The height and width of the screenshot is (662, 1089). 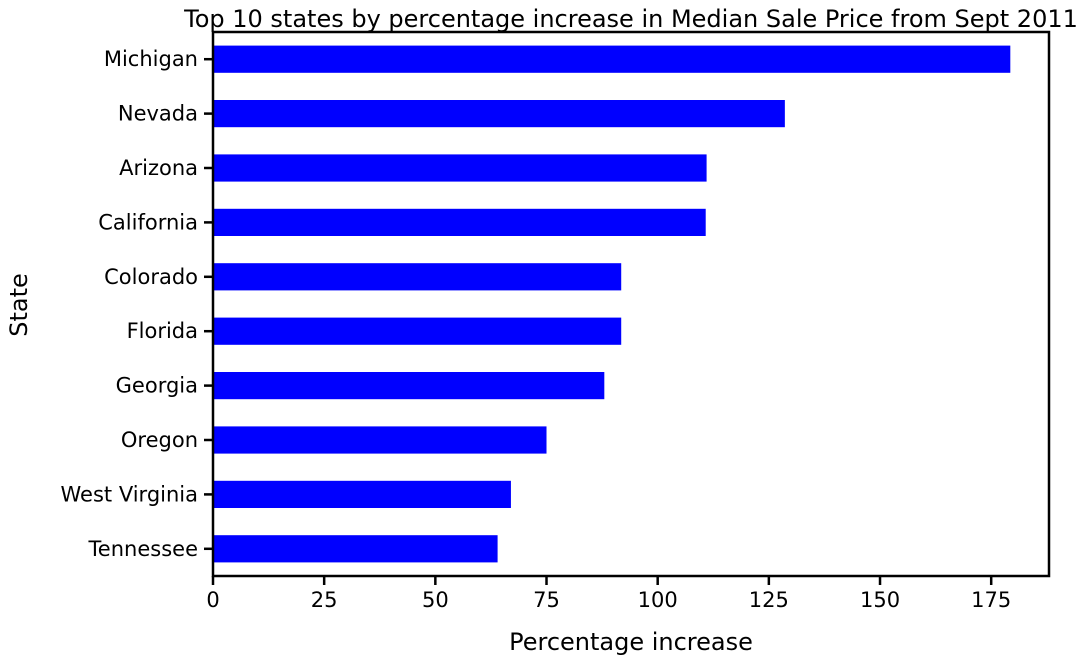 What do you see at coordinates (157, 386) in the screenshot?
I see `y-tick-label-georgia: Georgia` at bounding box center [157, 386].